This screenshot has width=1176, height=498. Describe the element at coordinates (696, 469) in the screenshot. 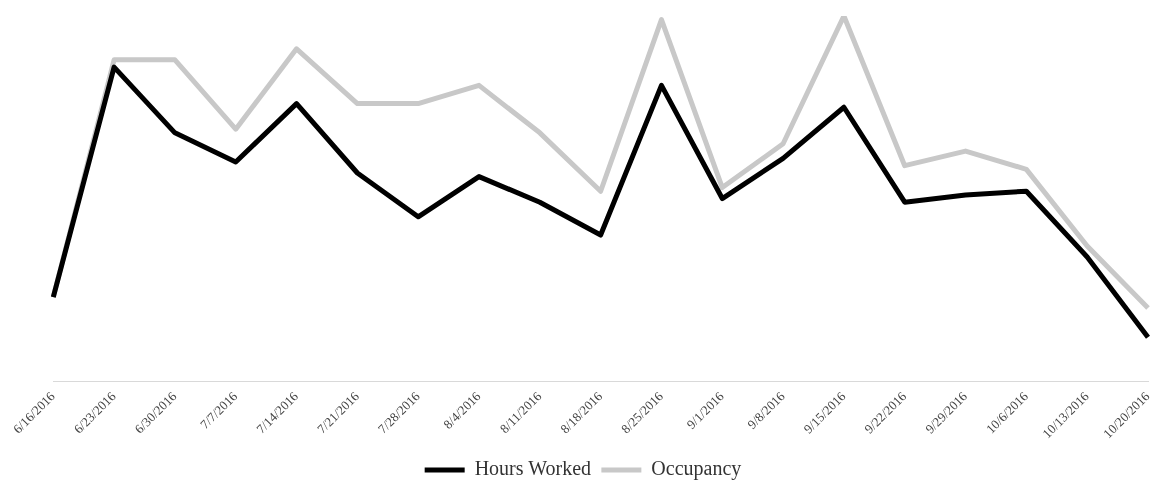

I see `legend-label: Occupancy` at that location.